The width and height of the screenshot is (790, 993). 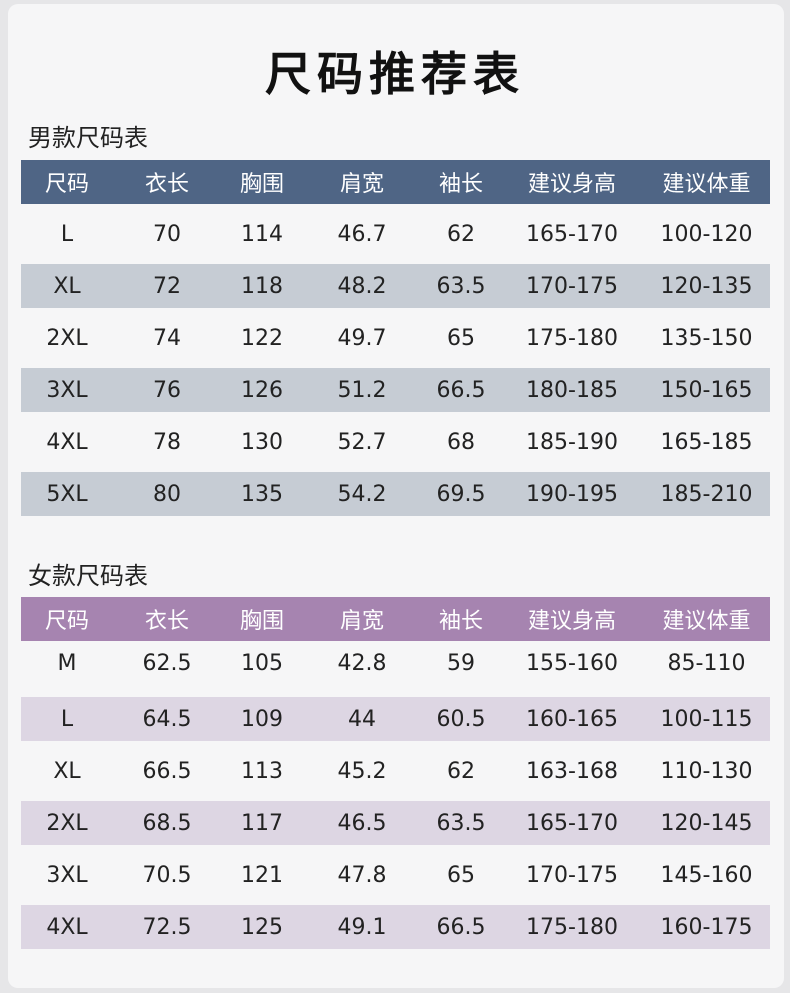 What do you see at coordinates (706, 927) in the screenshot?
I see `cell-weight: 160-175` at bounding box center [706, 927].